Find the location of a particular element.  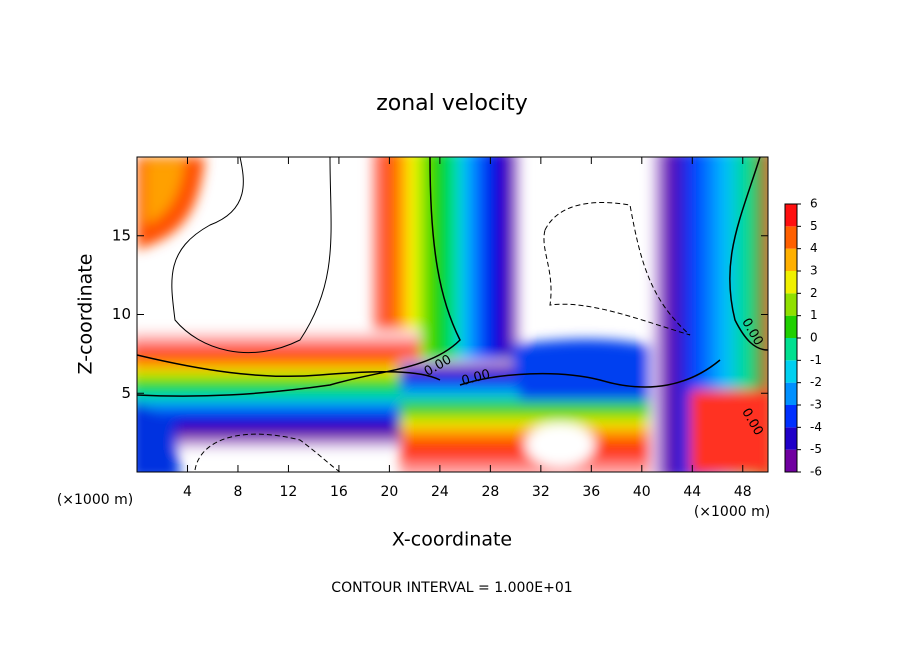

y-tick-label: 15 is located at coordinates (121, 235).